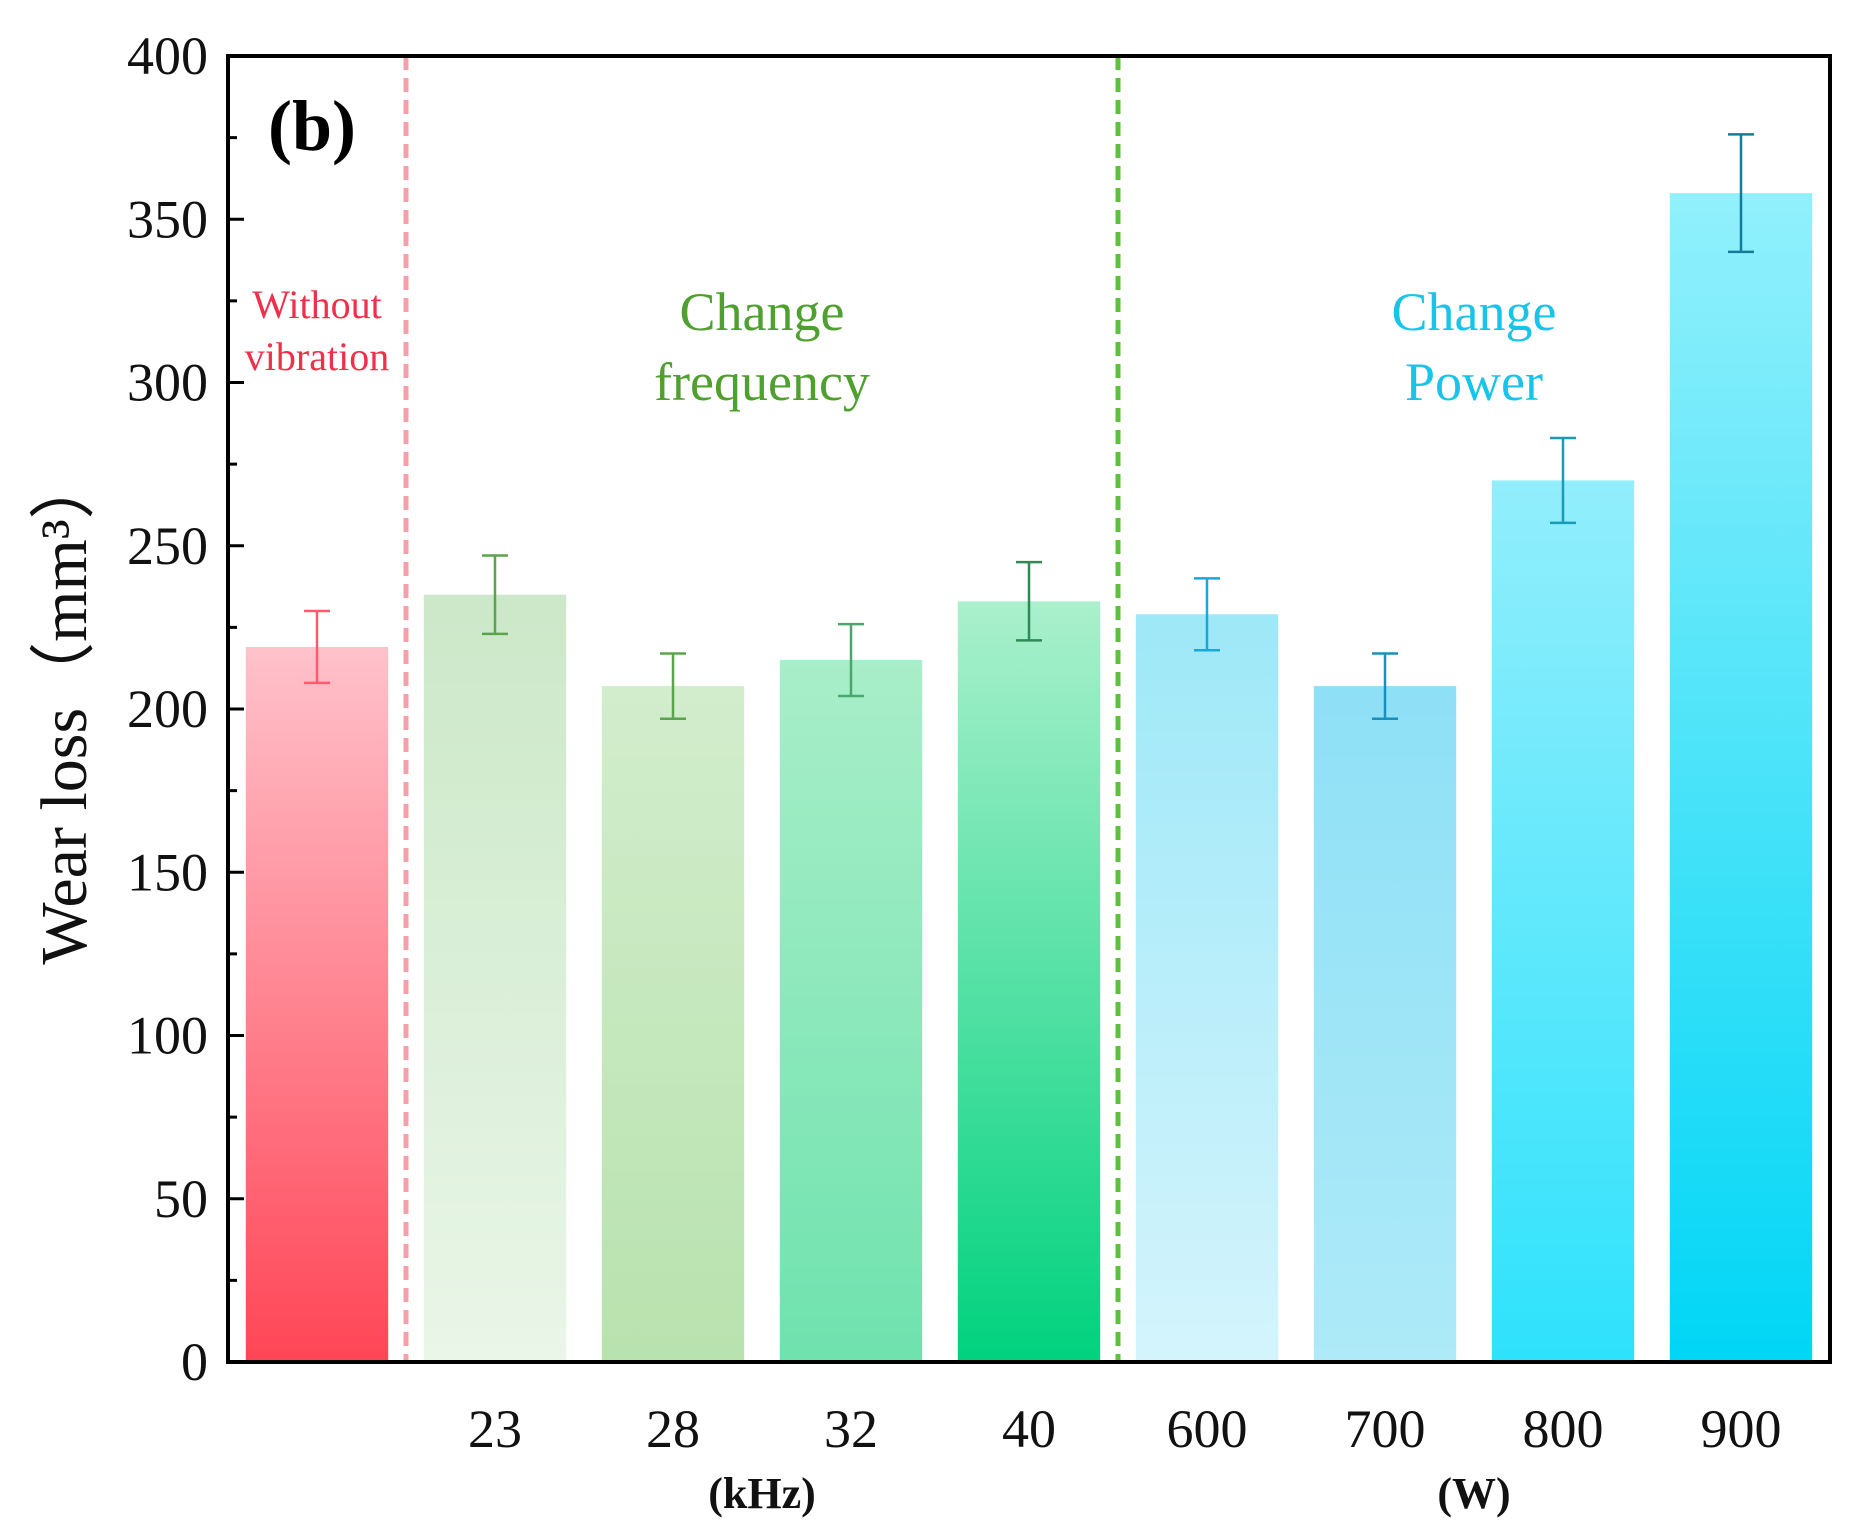  I want to click on group-label: frequency, so click(762, 382).